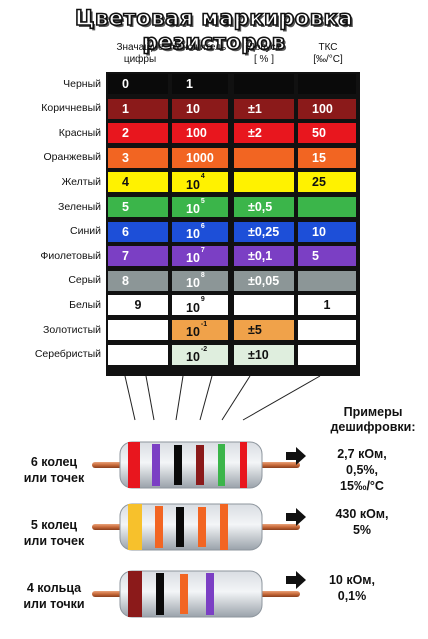  I want to click on cell-mult: 108, so click(200, 280).